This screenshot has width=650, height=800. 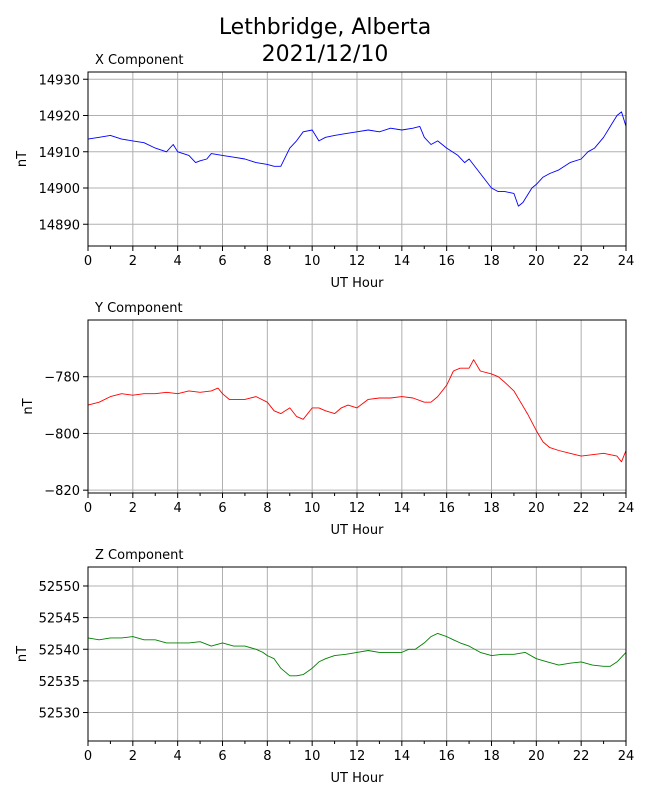 What do you see at coordinates (357, 508) in the screenshot?
I see `y-xtick-label: 12` at bounding box center [357, 508].